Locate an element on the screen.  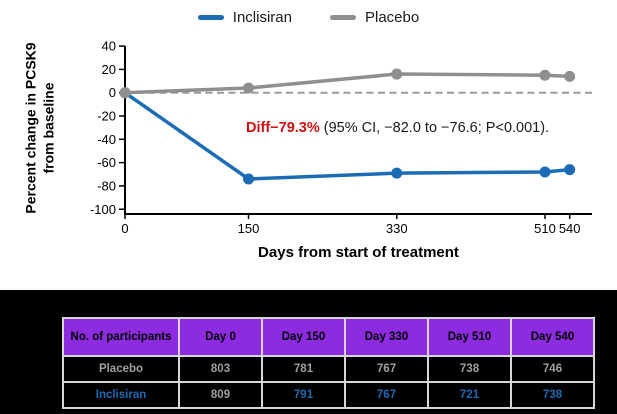
table-cell-inclisiran-1: 791 is located at coordinates (303, 395).